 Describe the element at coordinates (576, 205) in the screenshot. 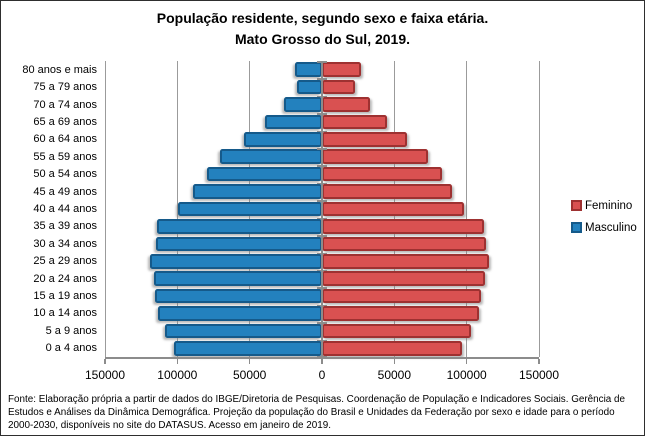

I see `legend-marker-feminino-icon` at that location.